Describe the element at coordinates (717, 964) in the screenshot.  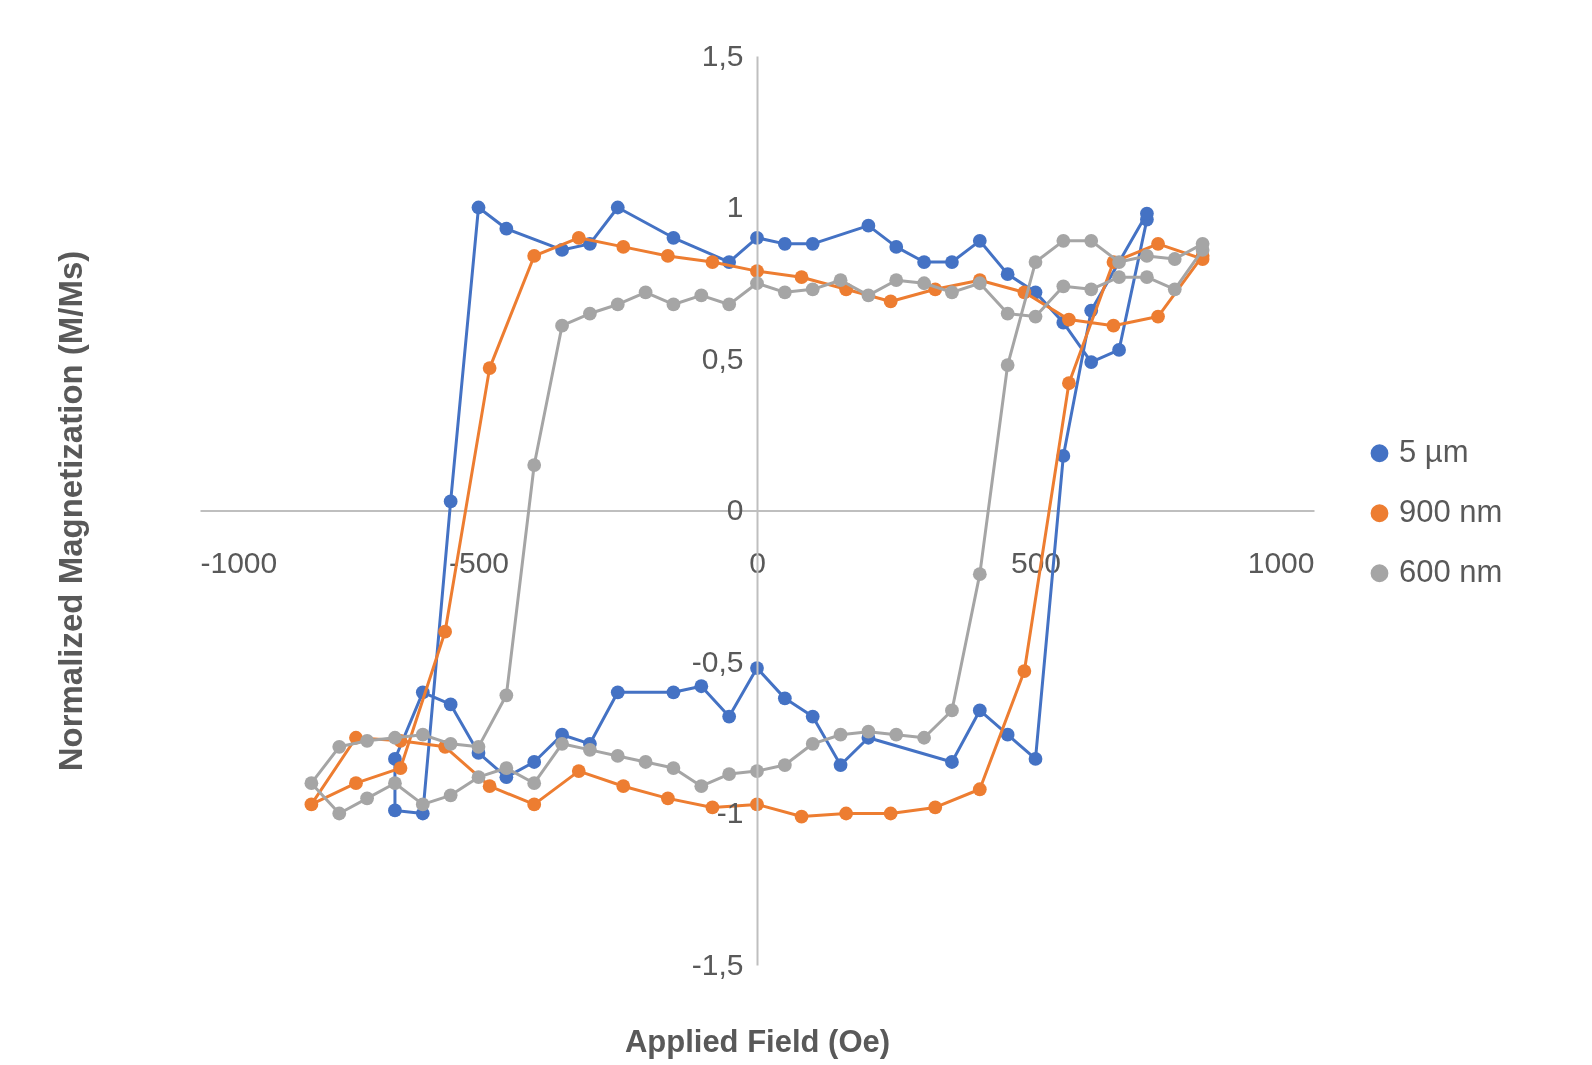
I see `y-tick-label: -1,5` at that location.